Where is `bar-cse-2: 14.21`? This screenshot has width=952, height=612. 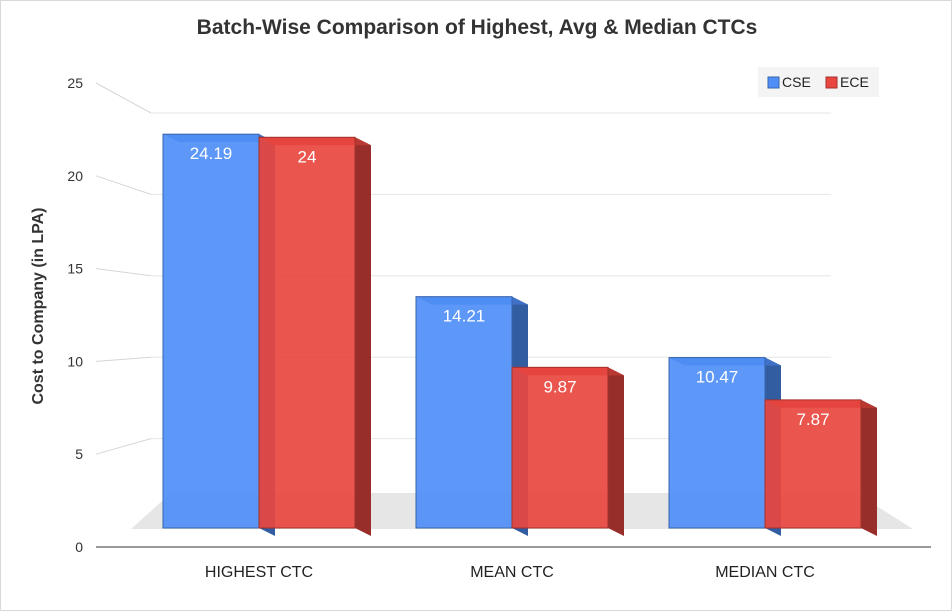 bar-cse-2: 14.21 is located at coordinates (471, 416).